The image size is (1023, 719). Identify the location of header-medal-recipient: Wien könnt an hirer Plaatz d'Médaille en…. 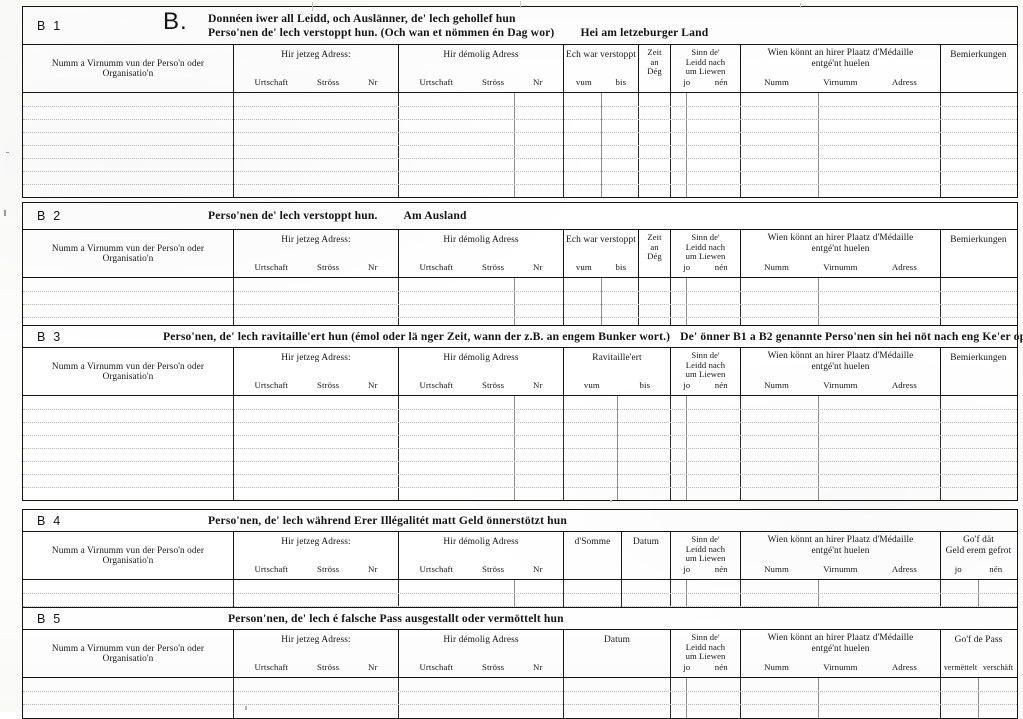
(840, 68).